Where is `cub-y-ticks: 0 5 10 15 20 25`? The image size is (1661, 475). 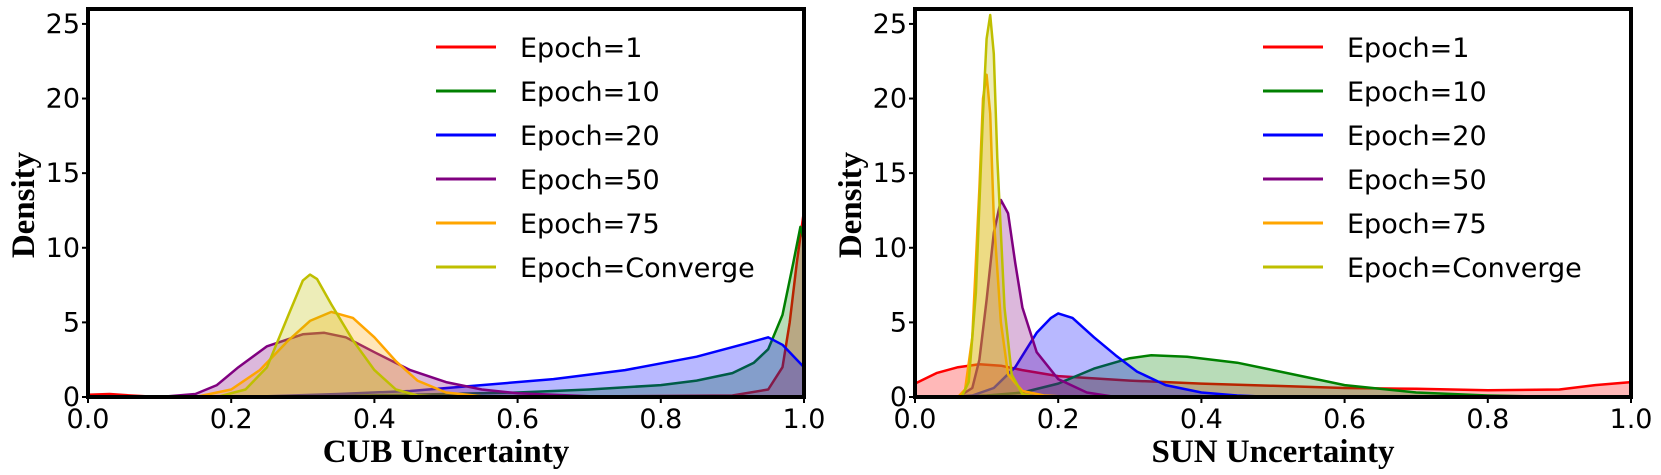 cub-y-ticks: 0 5 10 15 20 25 is located at coordinates (67, 211).